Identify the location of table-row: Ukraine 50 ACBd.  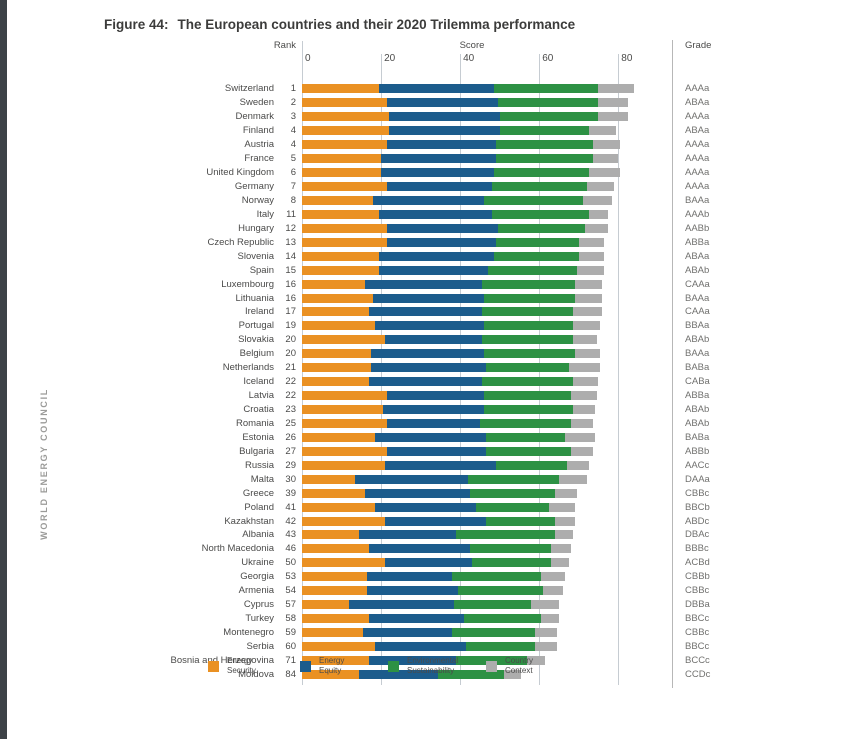
(464, 563).